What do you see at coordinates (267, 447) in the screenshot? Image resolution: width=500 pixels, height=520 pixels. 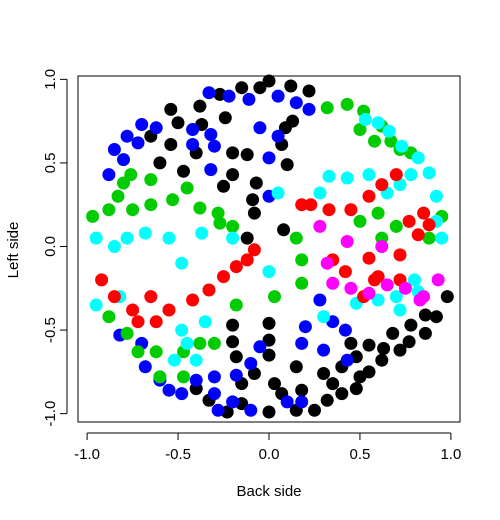 I see `x-axis: -1.0 -0.5 0.0 0.5 1.0` at bounding box center [267, 447].